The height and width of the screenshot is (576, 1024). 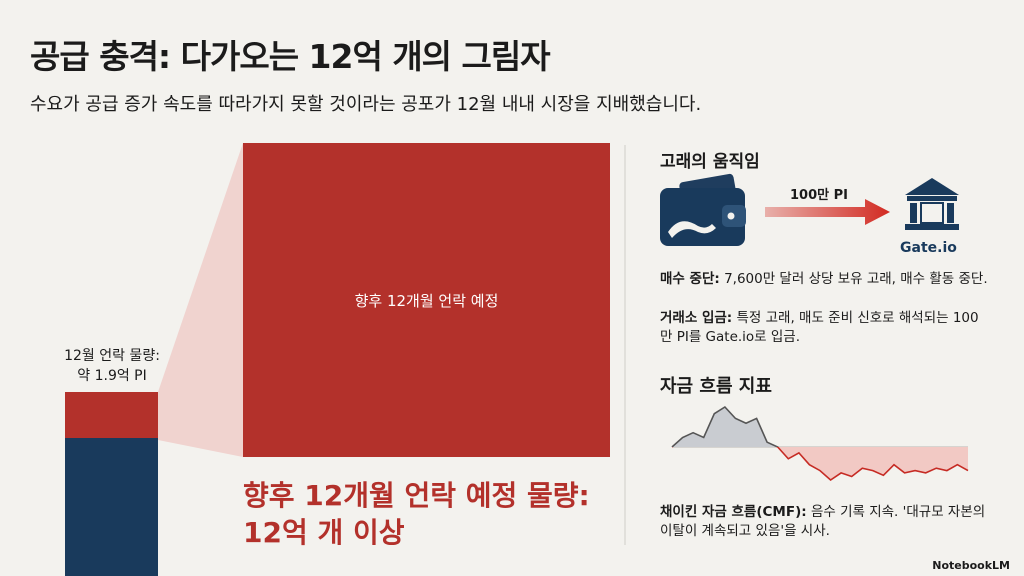 I want to click on item-label: 거래소 입금:, so click(x=696, y=318).